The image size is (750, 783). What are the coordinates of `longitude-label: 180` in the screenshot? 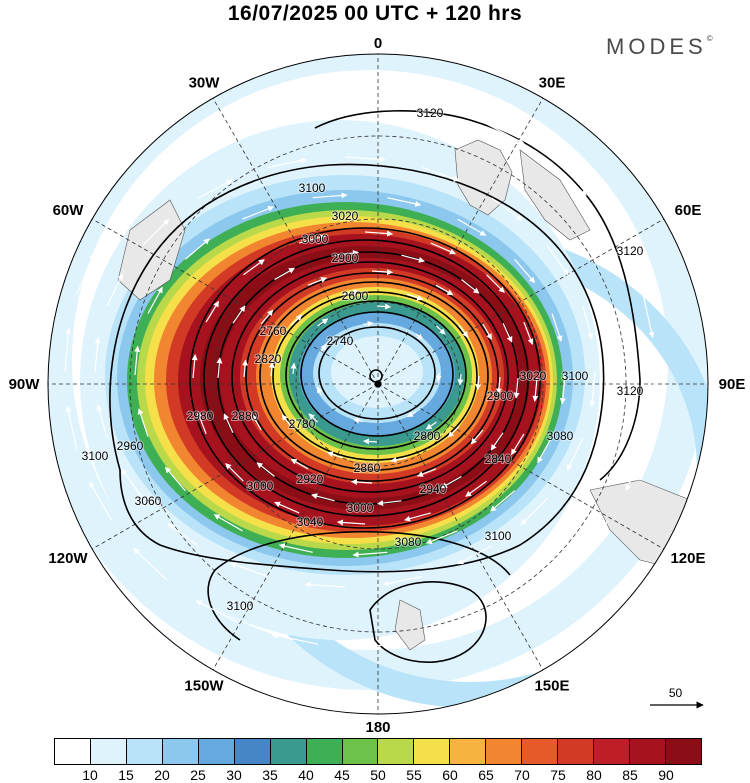 It's located at (377, 727).